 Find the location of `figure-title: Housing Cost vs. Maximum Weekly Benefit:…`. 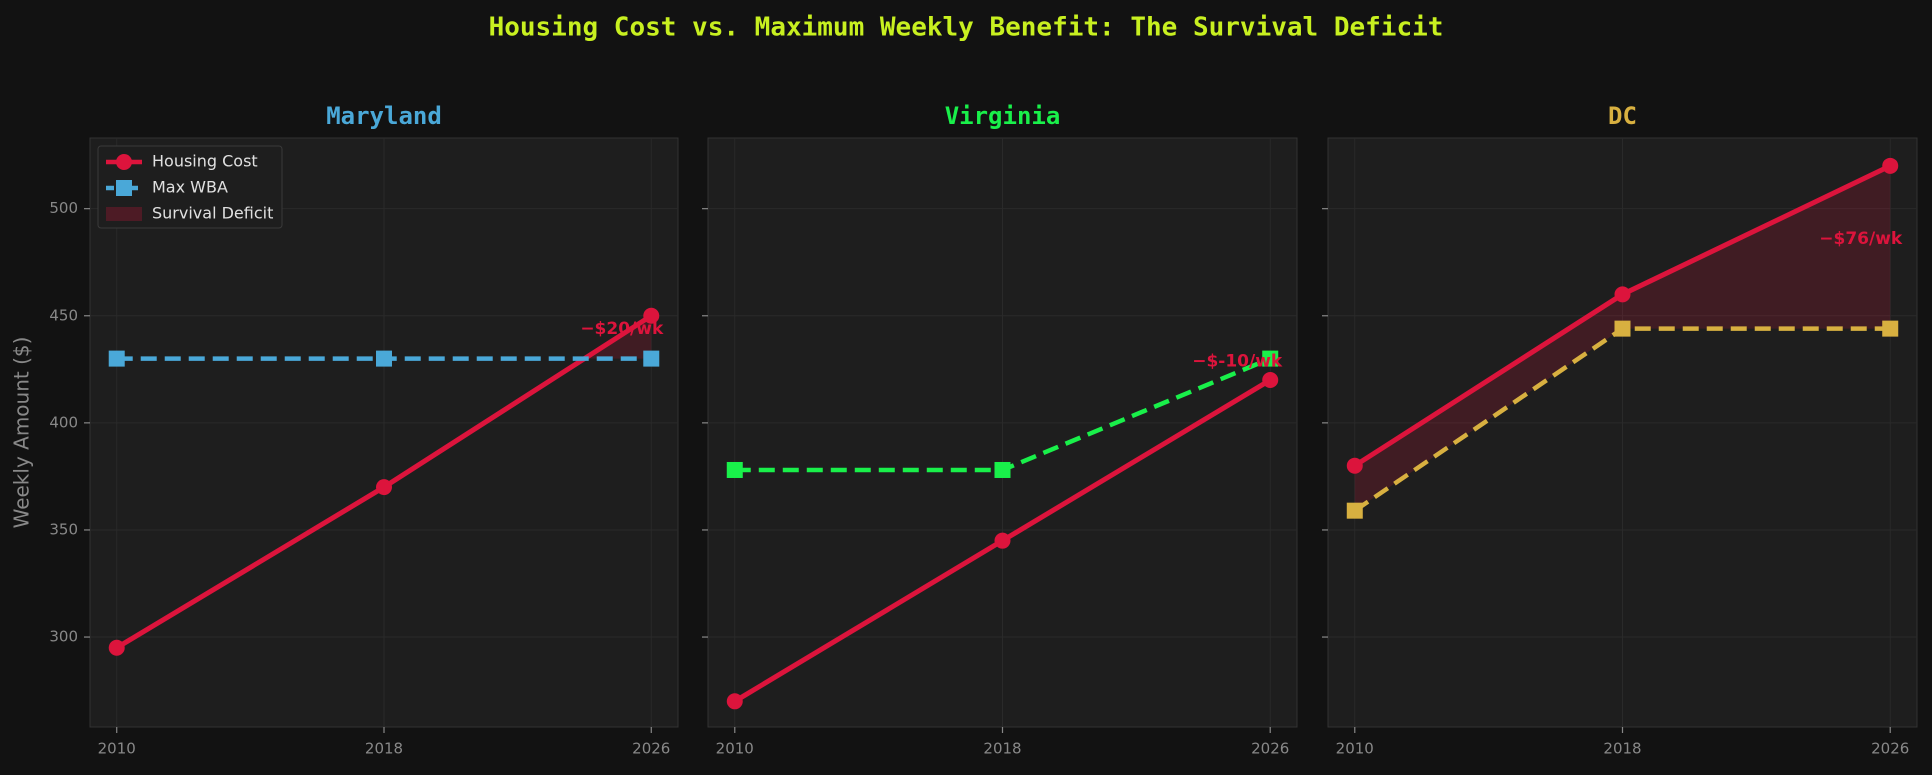

figure-title: Housing Cost vs. Maximum Weekly Benefit:… is located at coordinates (966, 28).